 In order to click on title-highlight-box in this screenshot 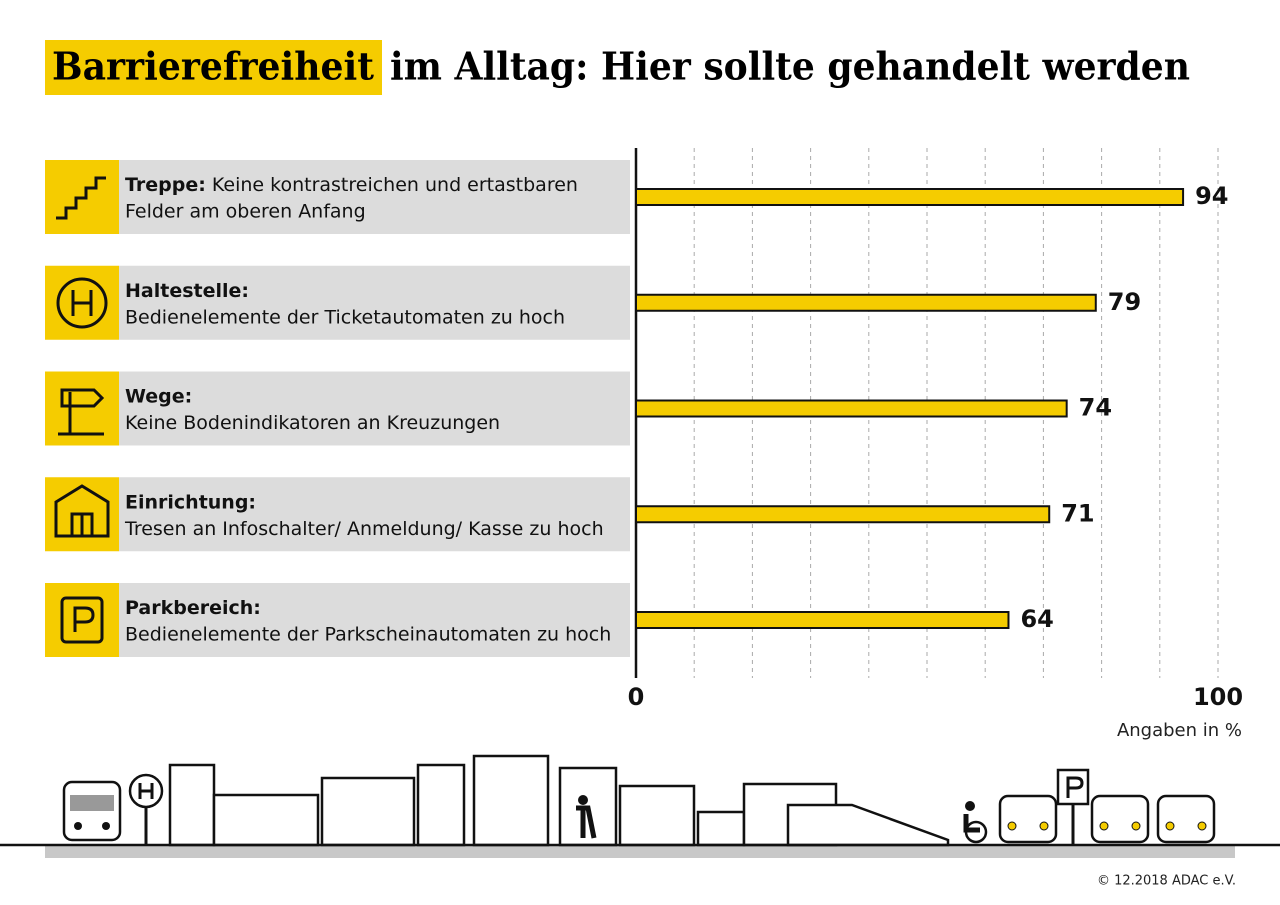, I will do `click(213, 67)`.